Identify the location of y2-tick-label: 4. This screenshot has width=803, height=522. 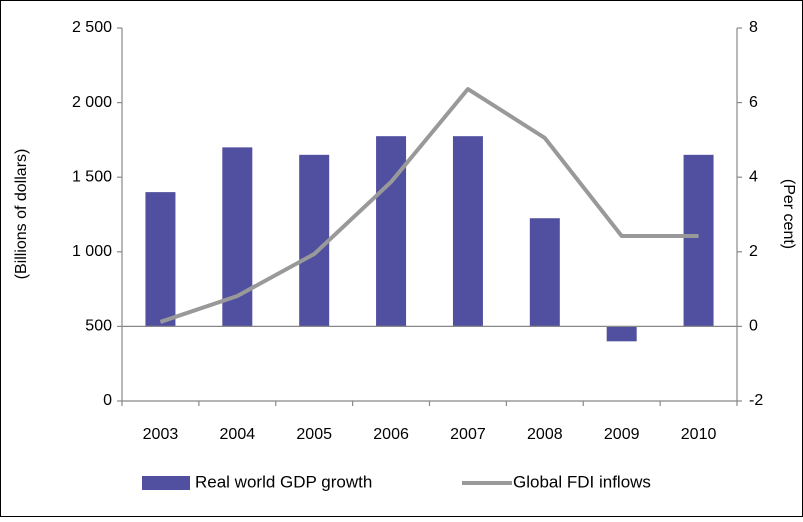
(753, 176).